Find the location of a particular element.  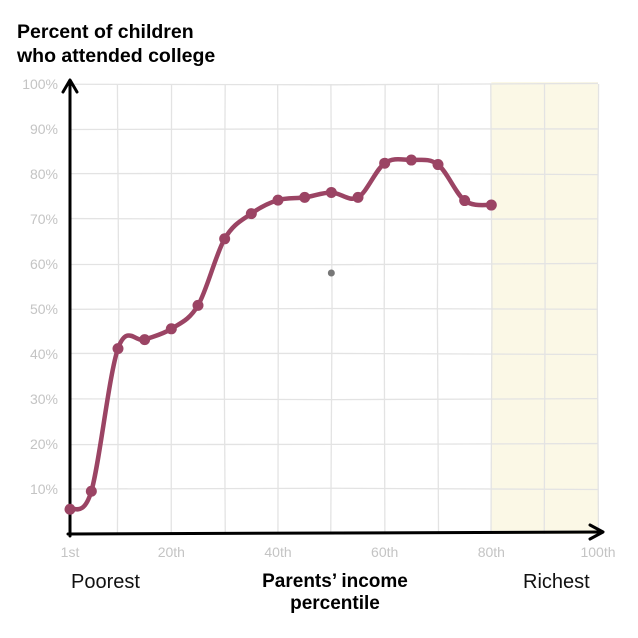

chart-title: Percent of children who attended college is located at coordinates (167, 44).